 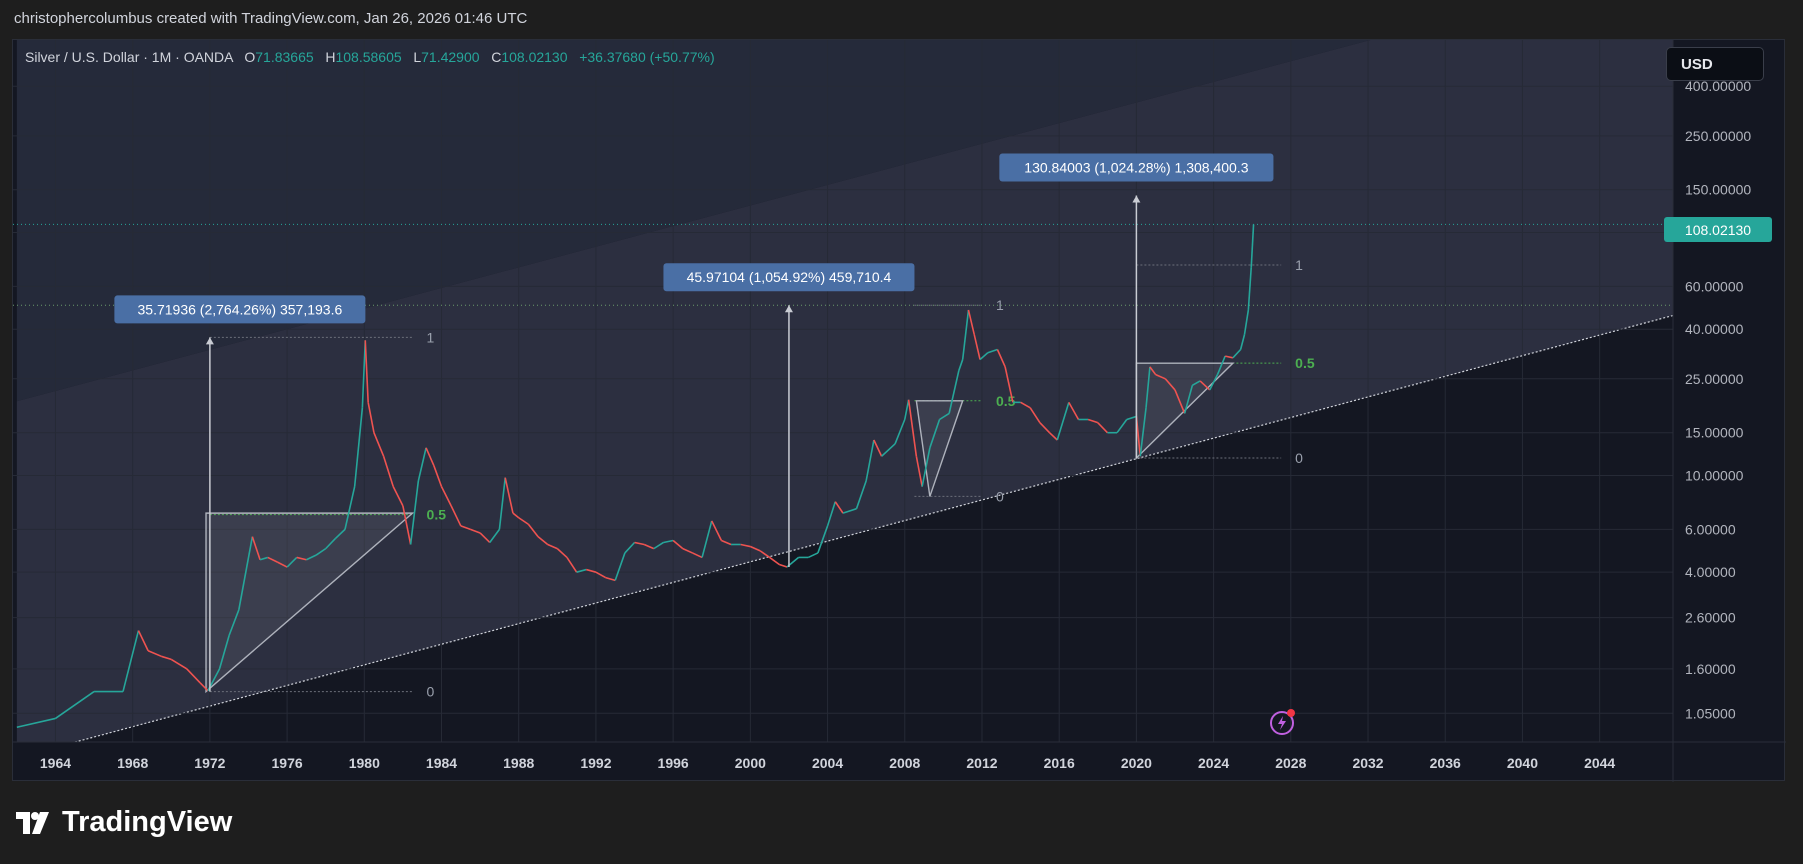 I want to click on x-tick-label: 1996, so click(x=673, y=763).